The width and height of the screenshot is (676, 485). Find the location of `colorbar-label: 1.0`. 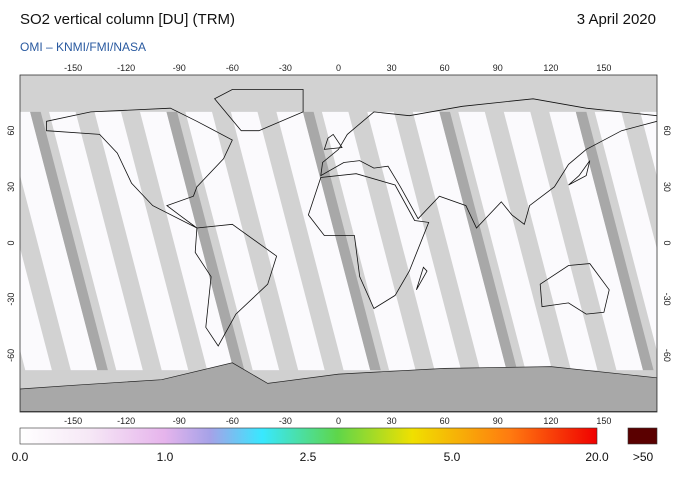

colorbar-label: 1.0 is located at coordinates (165, 457).